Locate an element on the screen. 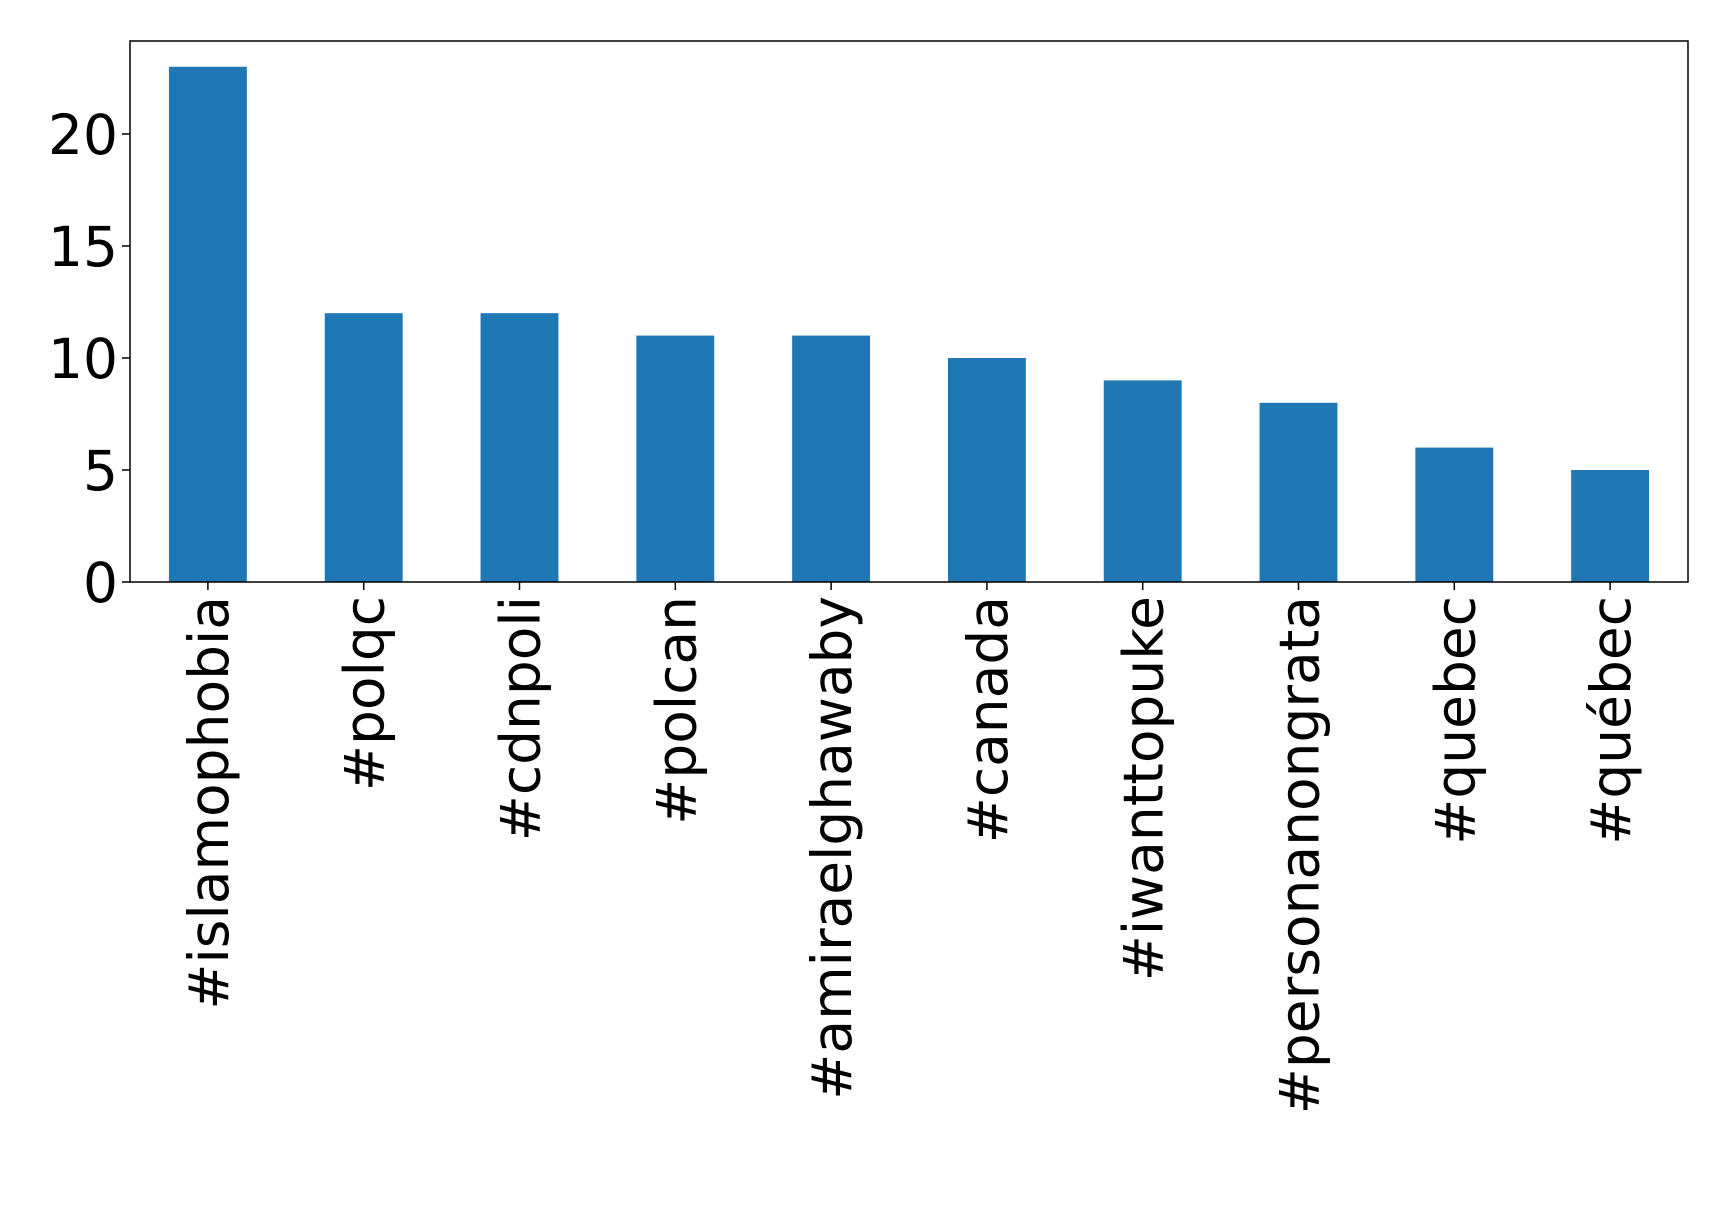 The width and height of the screenshot is (1719, 1217). x-tick-label: #polqc is located at coordinates (365, 693).